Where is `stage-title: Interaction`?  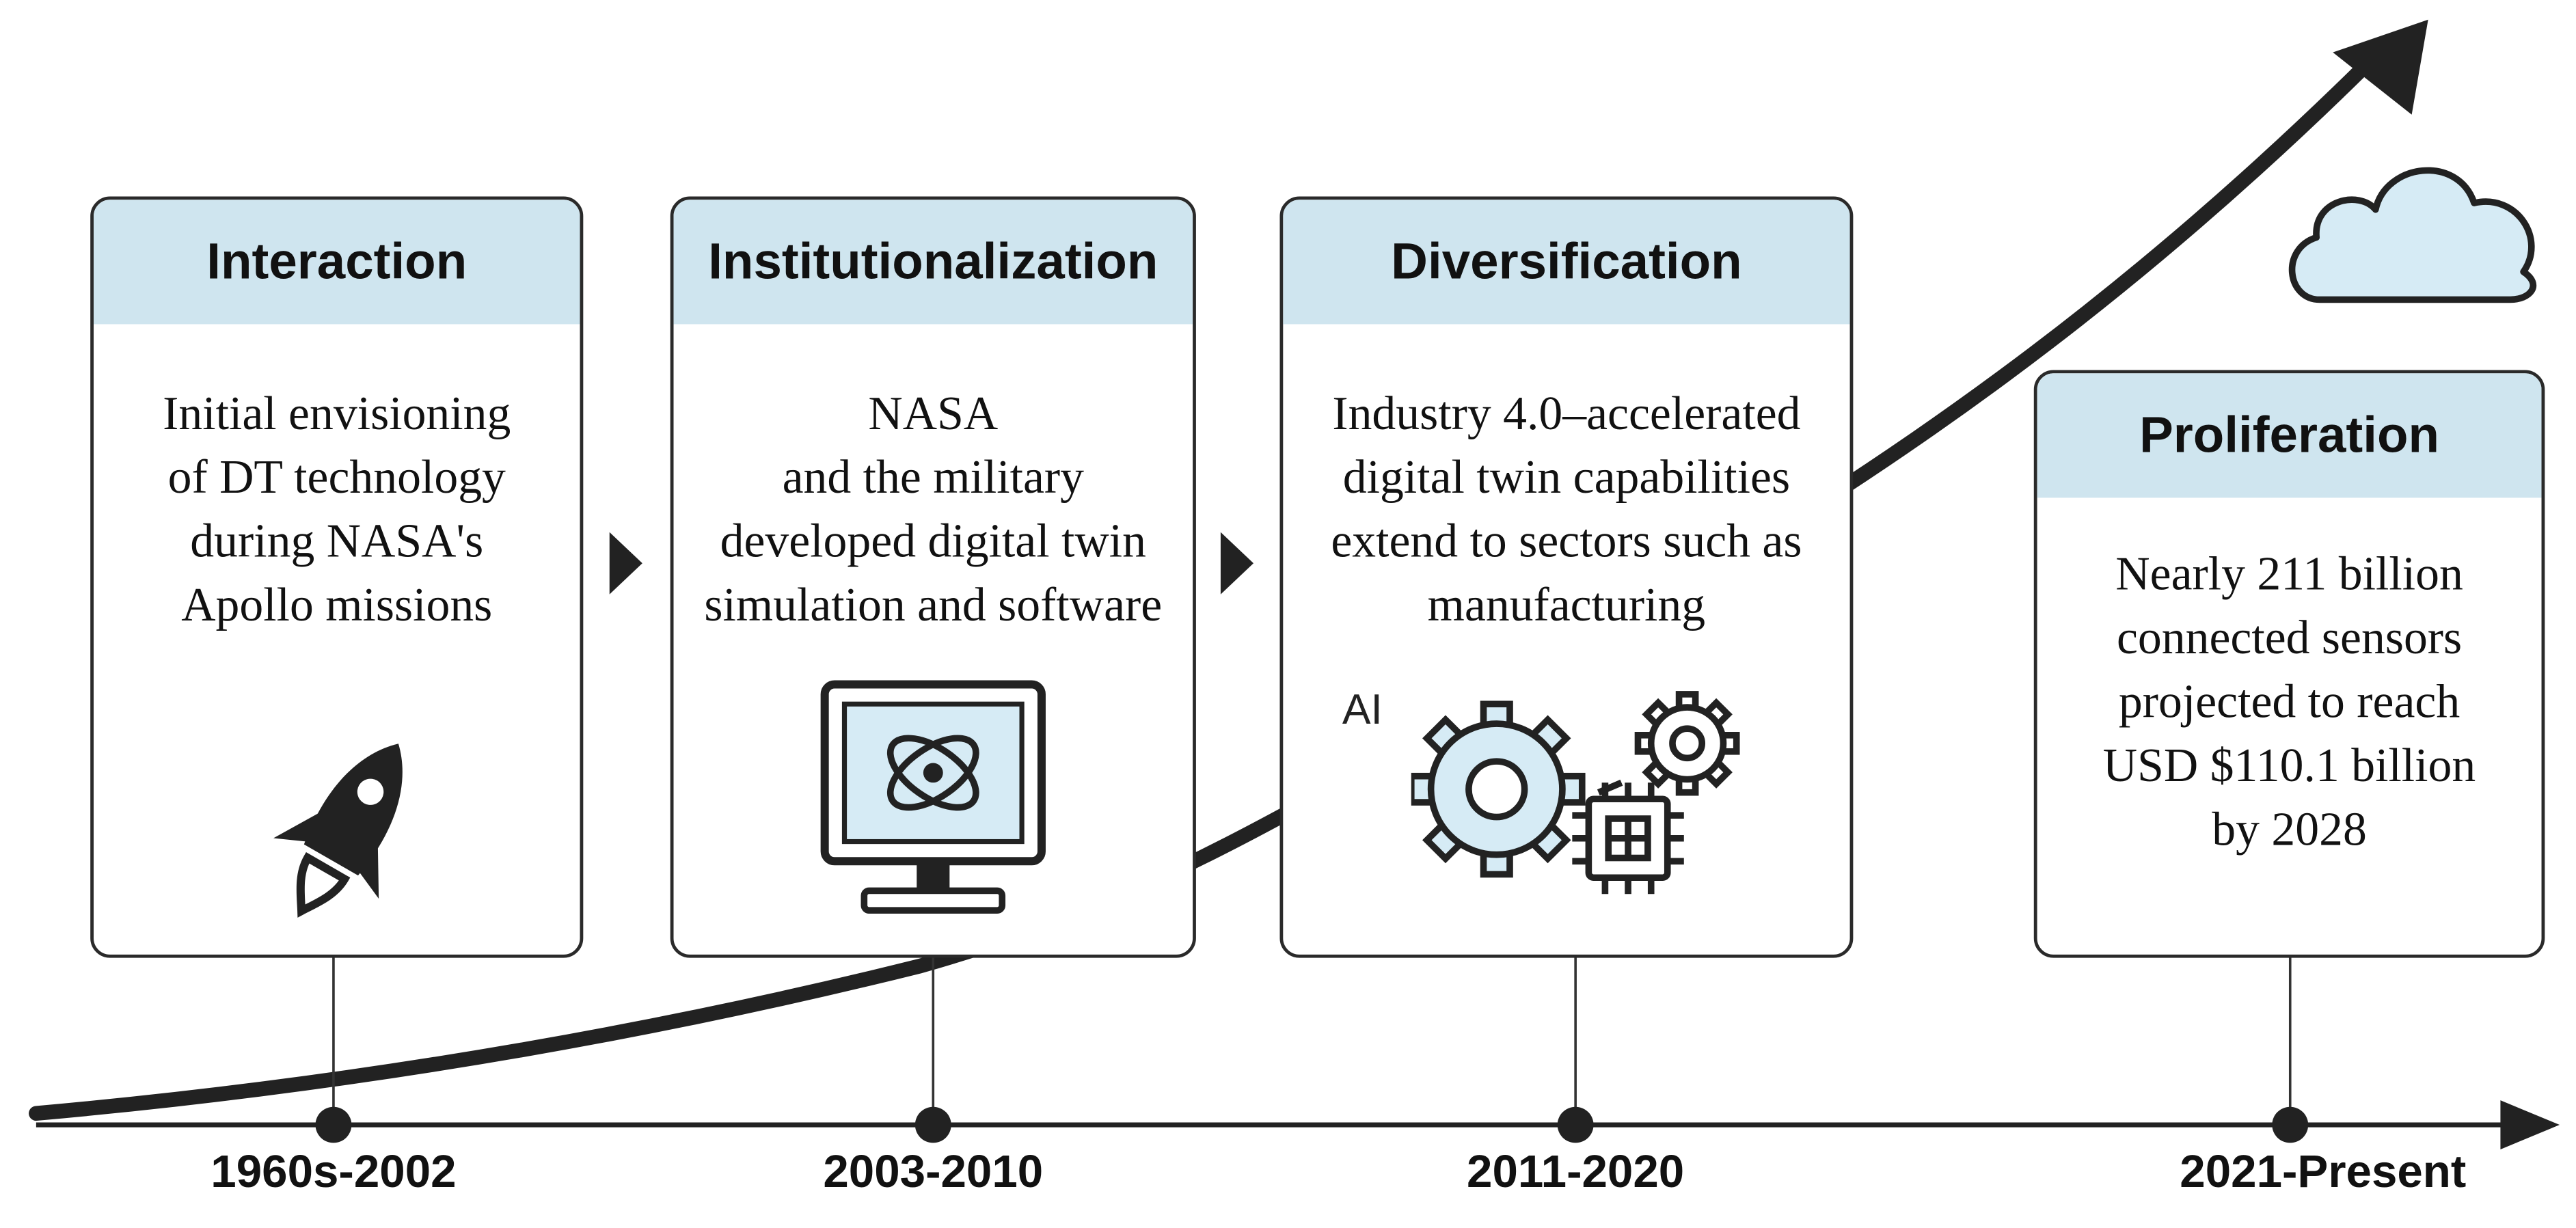
stage-title: Interaction is located at coordinates (337, 262).